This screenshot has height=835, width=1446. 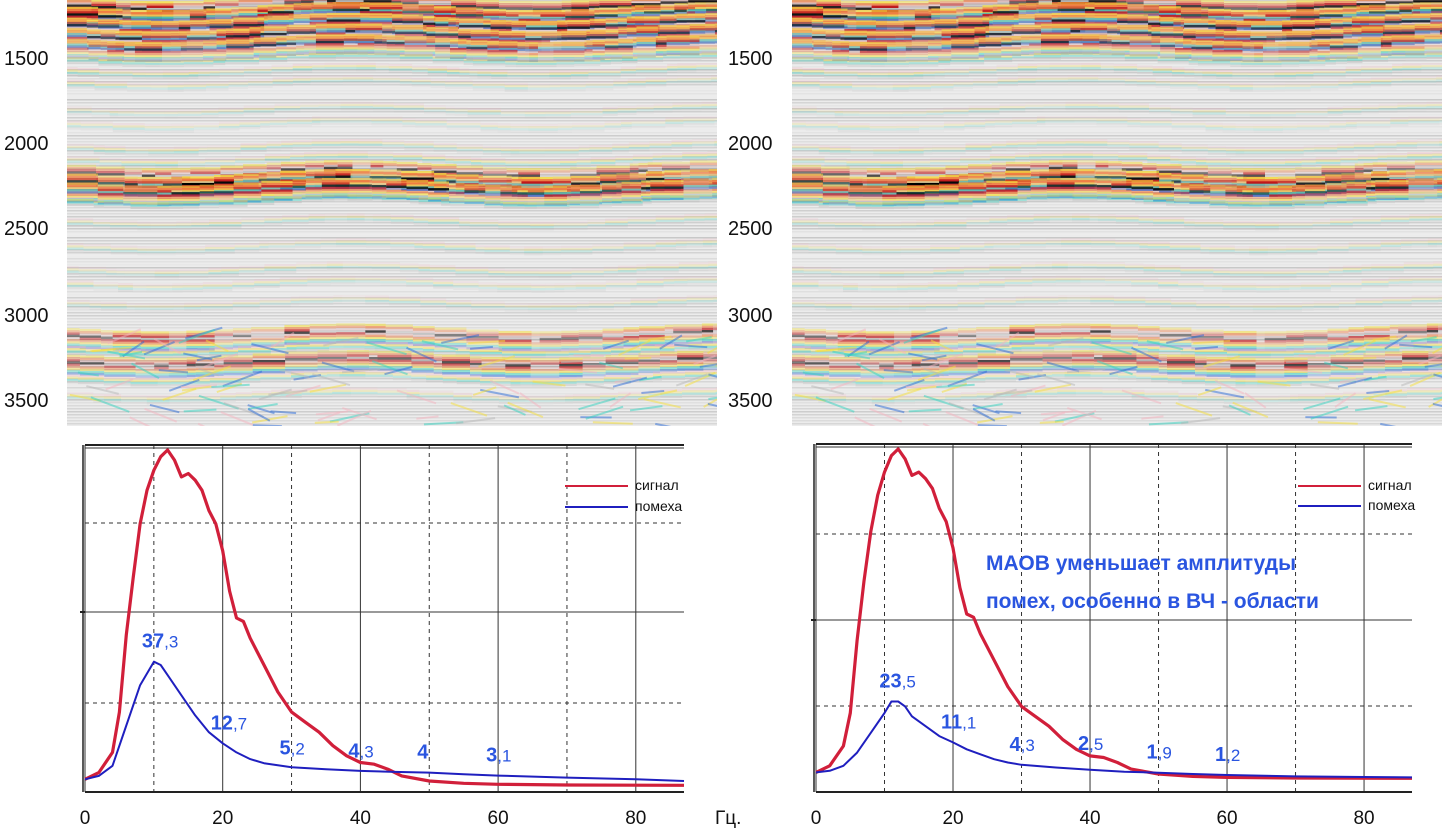 I want to click on peak-value-label: 5,2, so click(x=292, y=749).